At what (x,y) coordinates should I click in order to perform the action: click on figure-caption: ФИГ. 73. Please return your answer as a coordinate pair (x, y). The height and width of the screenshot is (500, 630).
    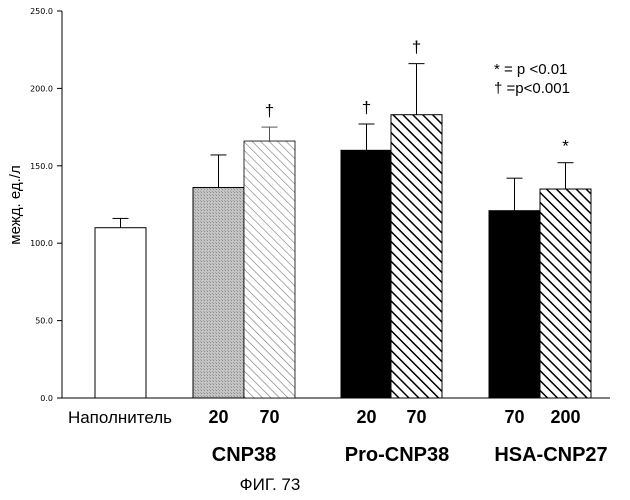
    Looking at the image, I should click on (270, 484).